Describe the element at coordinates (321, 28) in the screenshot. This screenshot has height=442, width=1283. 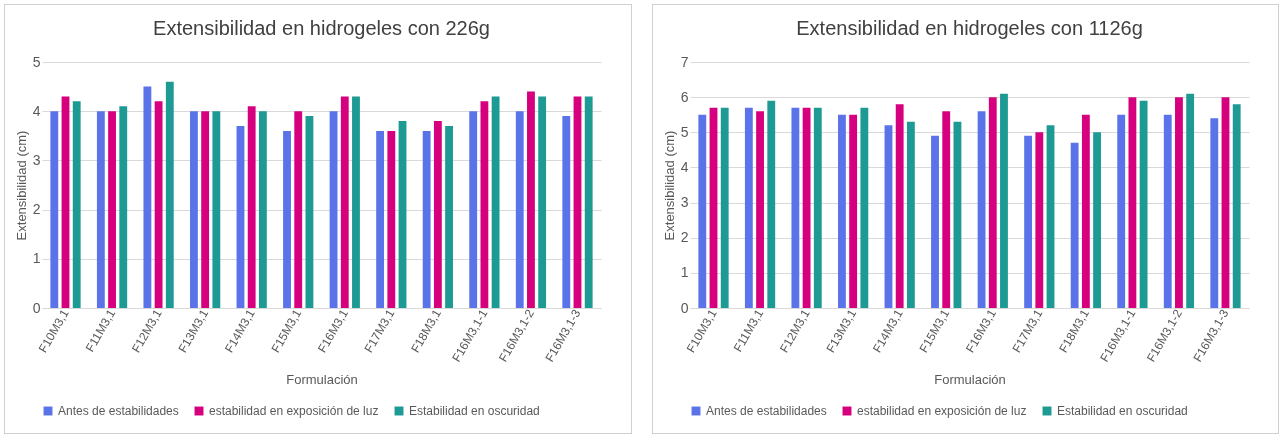
I see `chart-title: Extensibilidad en hidrogeles con 226g` at that location.